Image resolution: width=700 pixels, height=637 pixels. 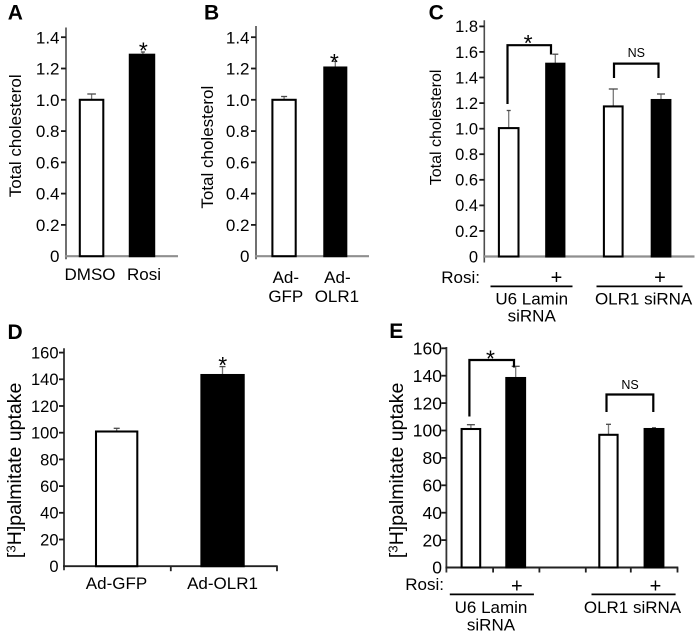 I want to click on svg-text: C, so click(x=436, y=13).